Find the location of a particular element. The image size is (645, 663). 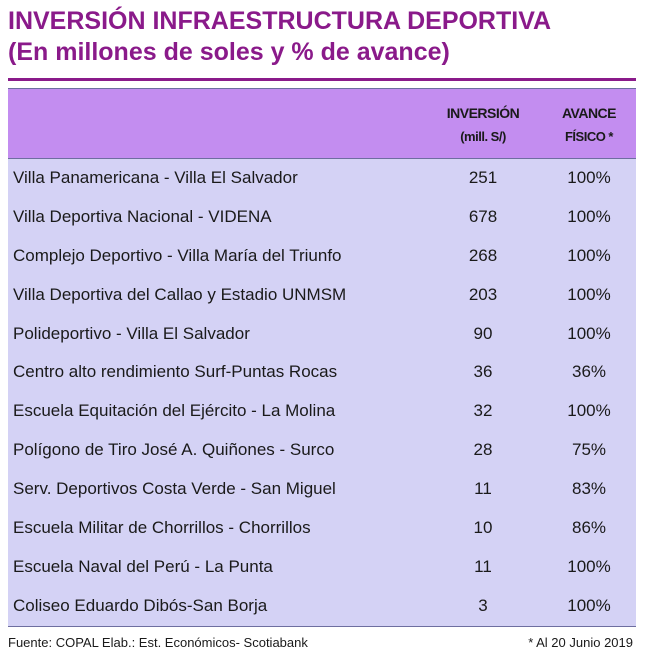

investment-value: 90 is located at coordinates (483, 333).